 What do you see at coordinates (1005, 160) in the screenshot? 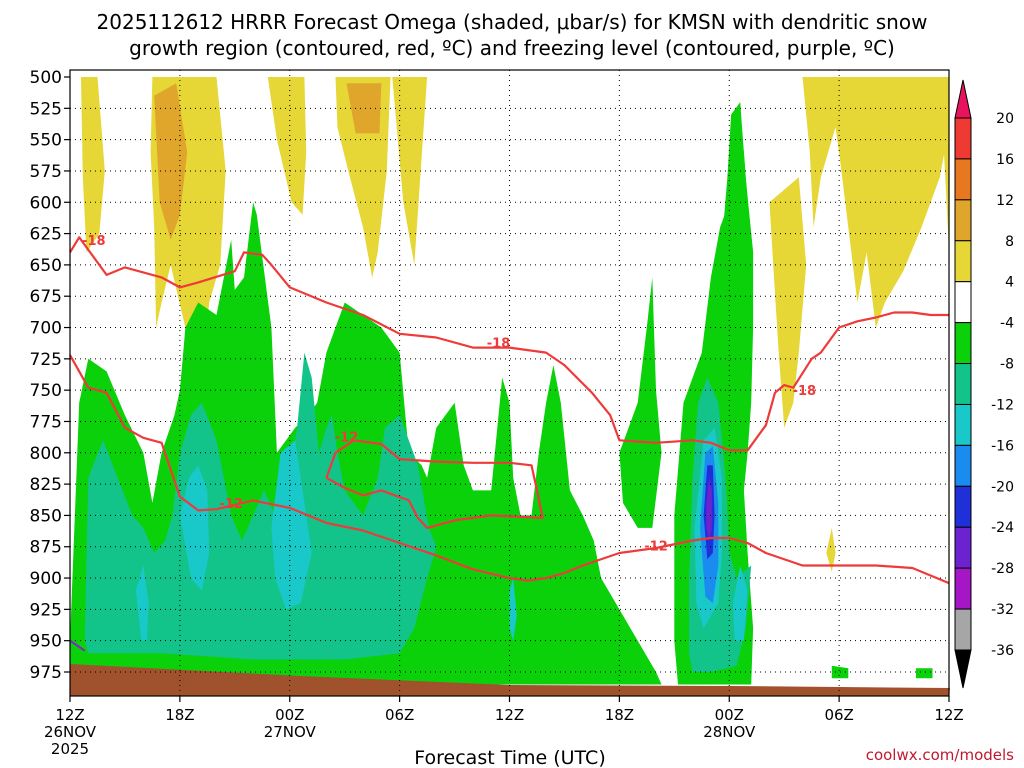
I see `colorbar-level-label: 16` at bounding box center [1005, 160].